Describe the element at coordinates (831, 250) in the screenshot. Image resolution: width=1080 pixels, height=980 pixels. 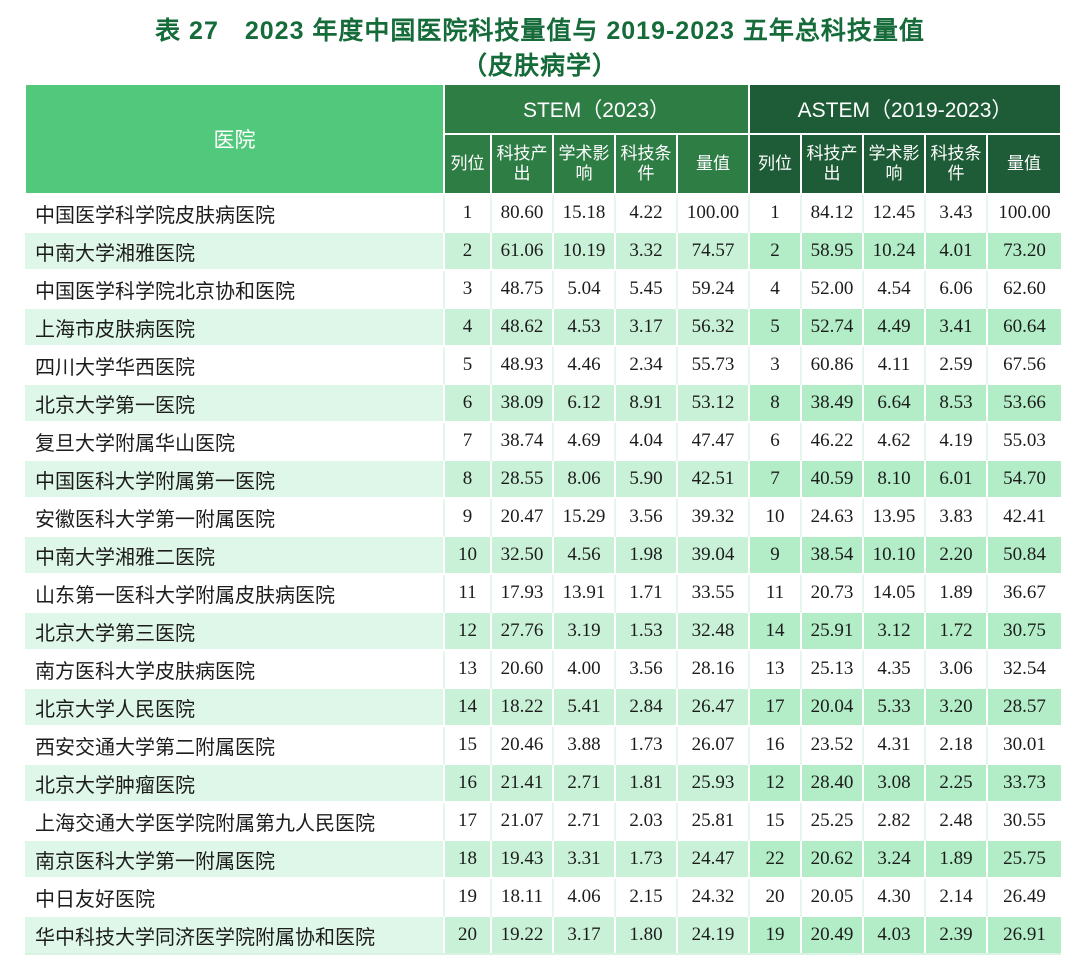
I see `astem-value-cell-1: 58.95` at that location.